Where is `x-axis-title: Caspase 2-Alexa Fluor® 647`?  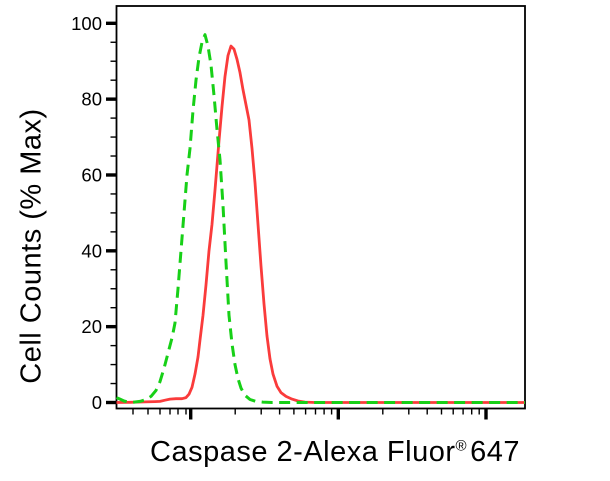 x-axis-title: Caspase 2-Alexa Fluor® 647 is located at coordinates (335, 452).